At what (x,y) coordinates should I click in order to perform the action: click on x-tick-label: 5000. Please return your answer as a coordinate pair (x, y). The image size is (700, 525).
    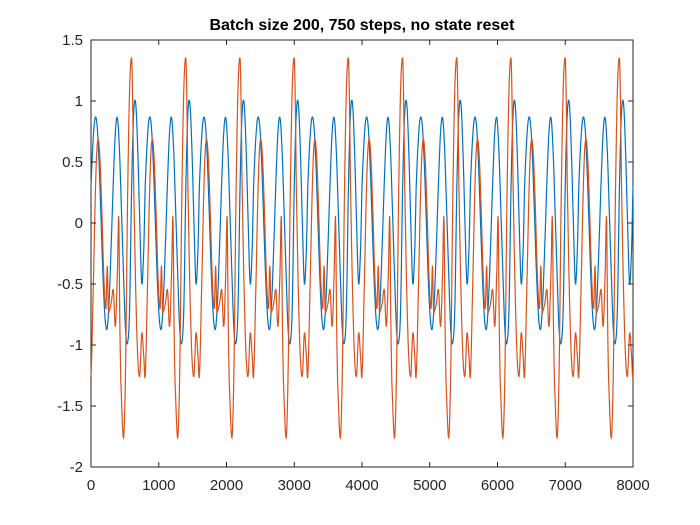
    Looking at the image, I should click on (429, 485).